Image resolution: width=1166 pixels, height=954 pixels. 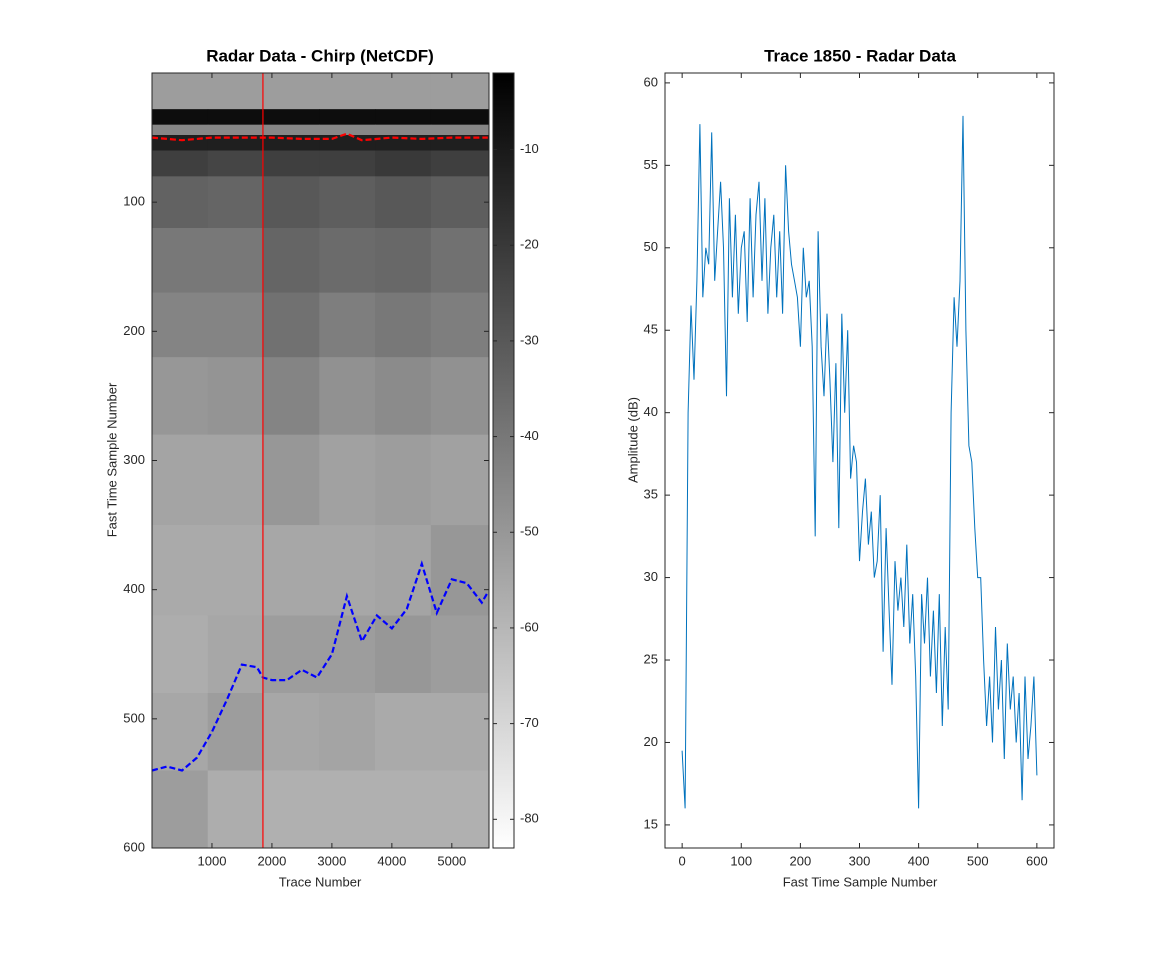 What do you see at coordinates (860, 881) in the screenshot?
I see `x-axis-label: Fast Time Sample Number` at bounding box center [860, 881].